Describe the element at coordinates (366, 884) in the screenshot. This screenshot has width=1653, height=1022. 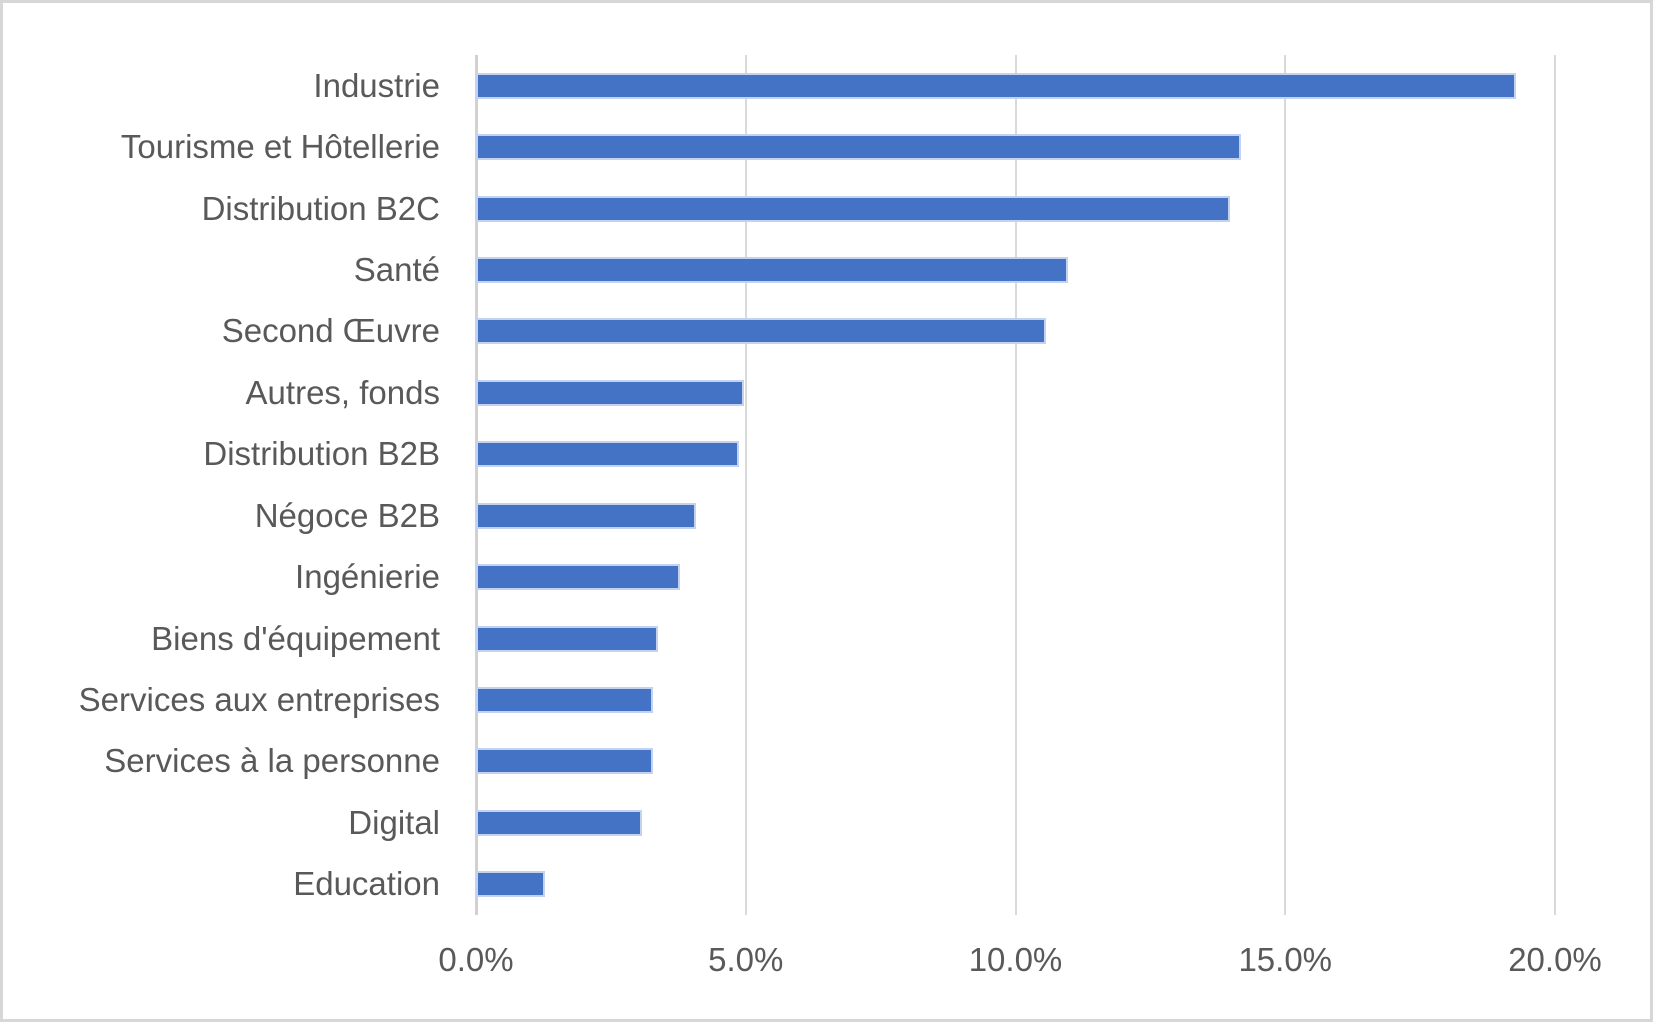
I see `category-label: Education` at that location.